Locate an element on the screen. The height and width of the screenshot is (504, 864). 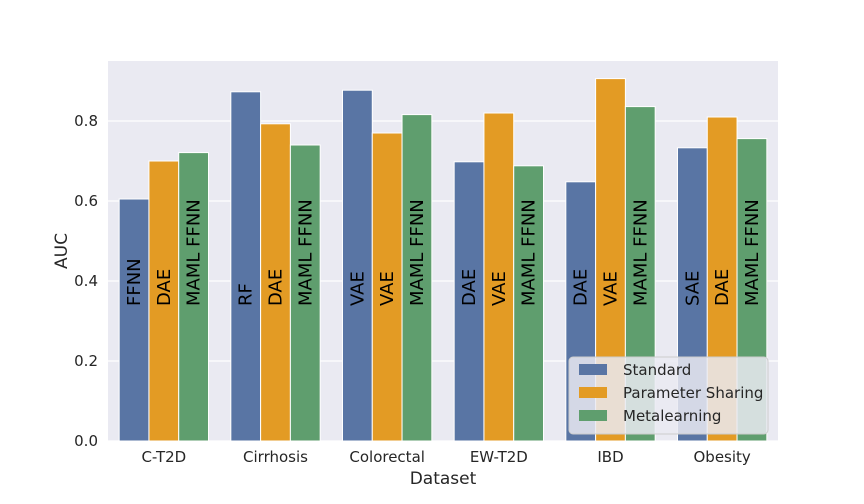
legend-label: Standard is located at coordinates (657, 370).